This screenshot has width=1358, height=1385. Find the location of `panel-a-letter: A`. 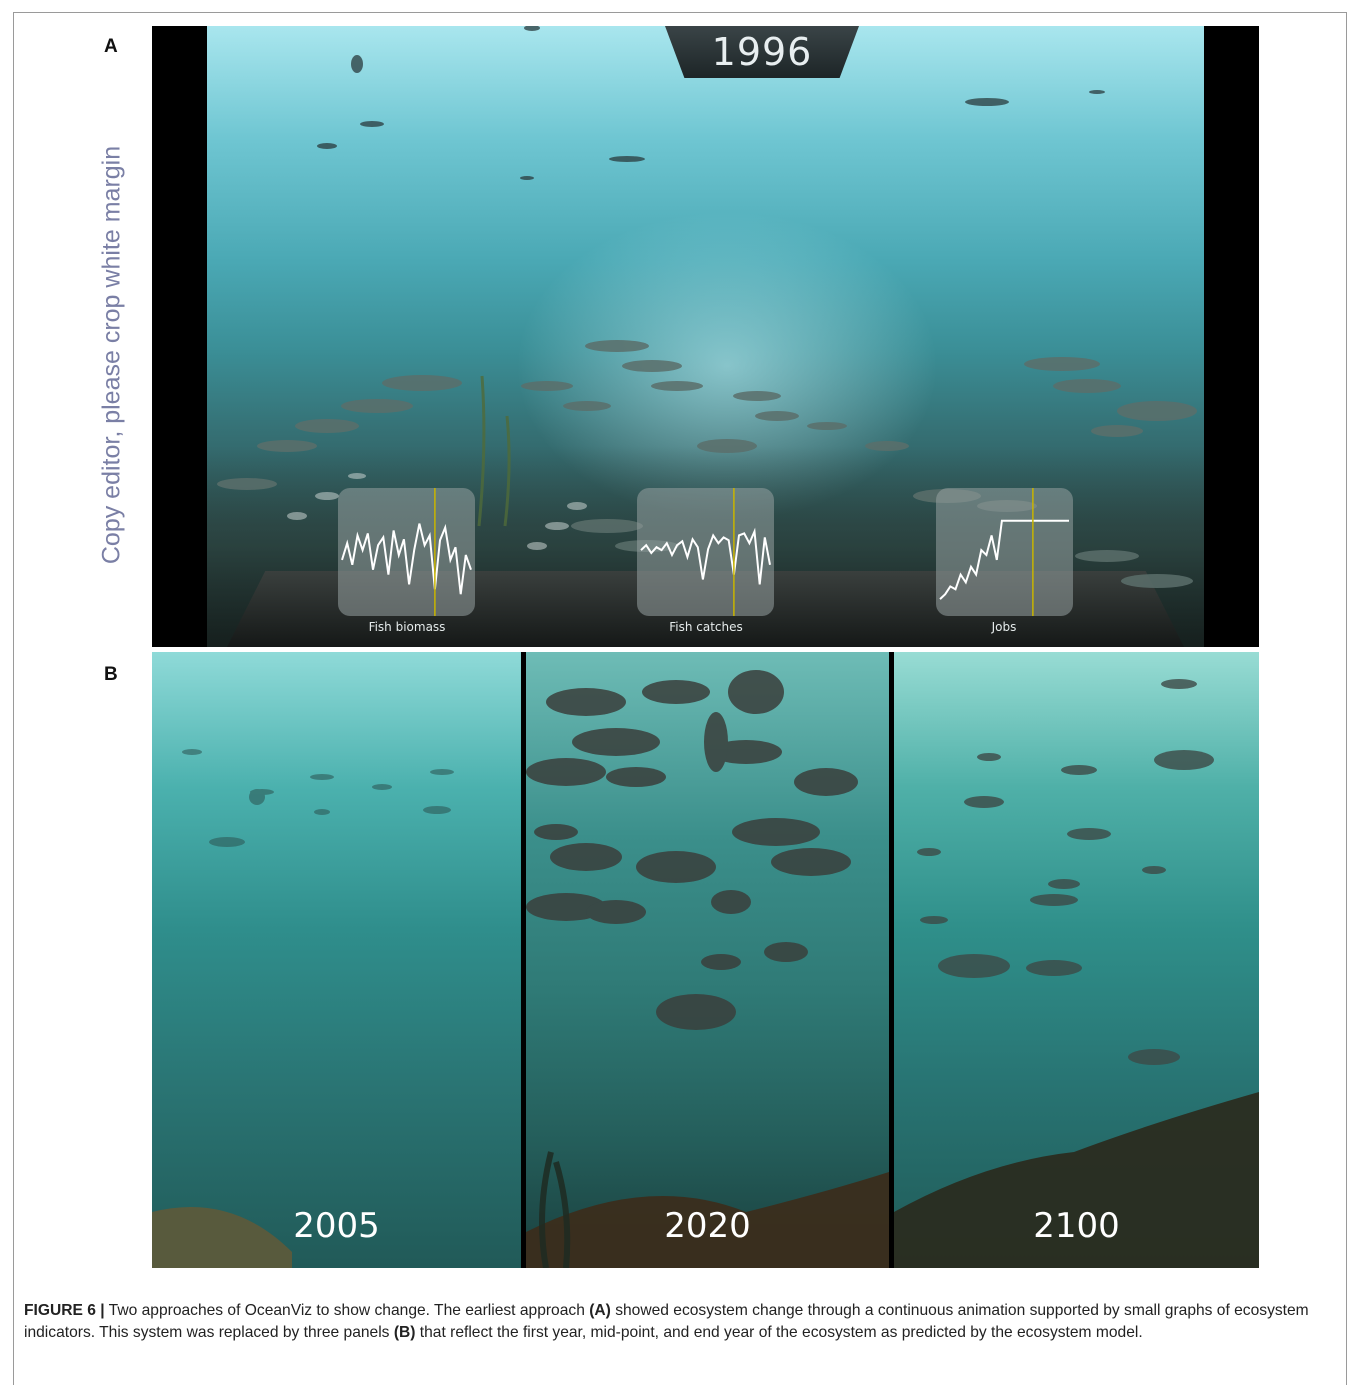

panel-a-letter: A is located at coordinates (111, 46).